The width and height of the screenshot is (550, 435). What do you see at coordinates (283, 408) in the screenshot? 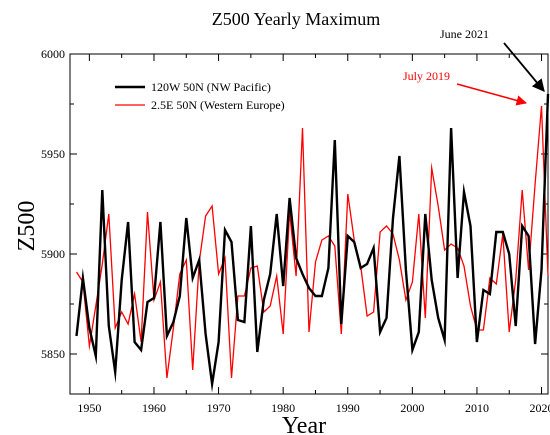
I see `x-tick-label: 1980` at bounding box center [283, 408].